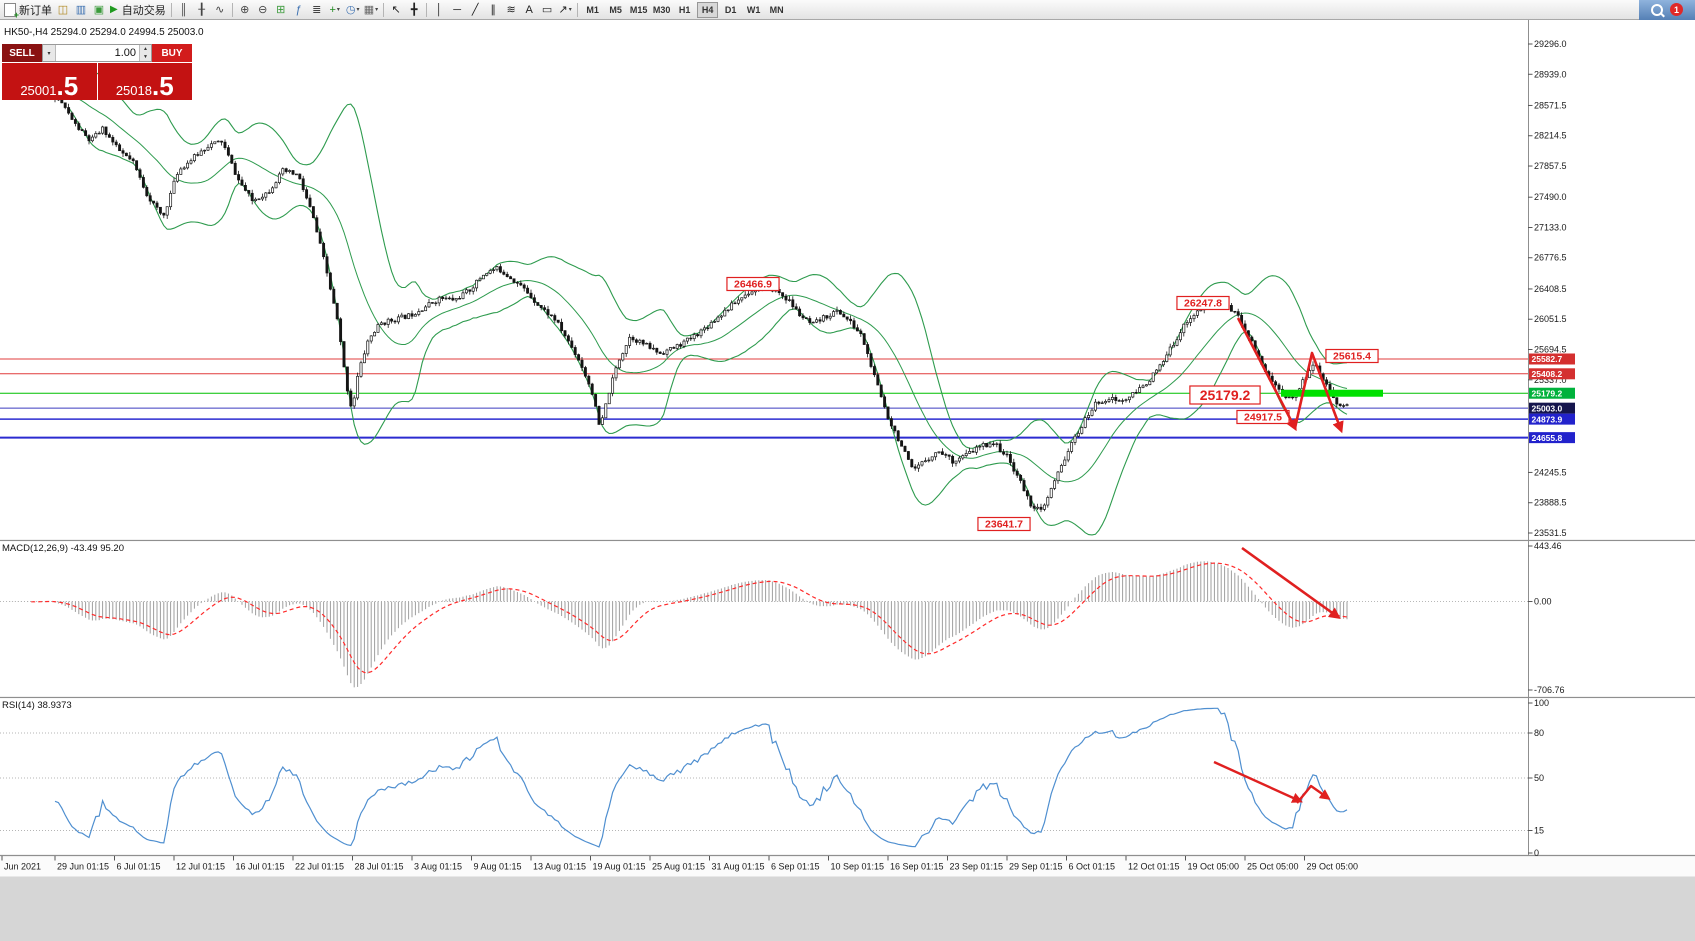 Image resolution: width=1695 pixels, height=941 pixels. Describe the element at coordinates (202, 10) in the screenshot. I see `candlestick-button: ╂` at that location.